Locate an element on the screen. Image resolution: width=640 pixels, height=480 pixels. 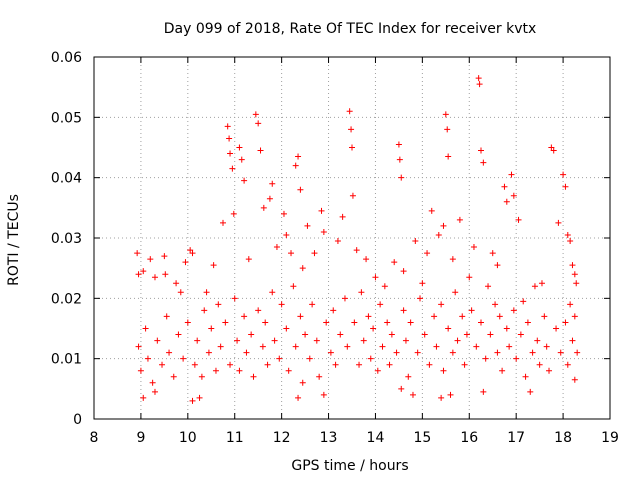
x-tick-label: 10 is located at coordinates (188, 438).